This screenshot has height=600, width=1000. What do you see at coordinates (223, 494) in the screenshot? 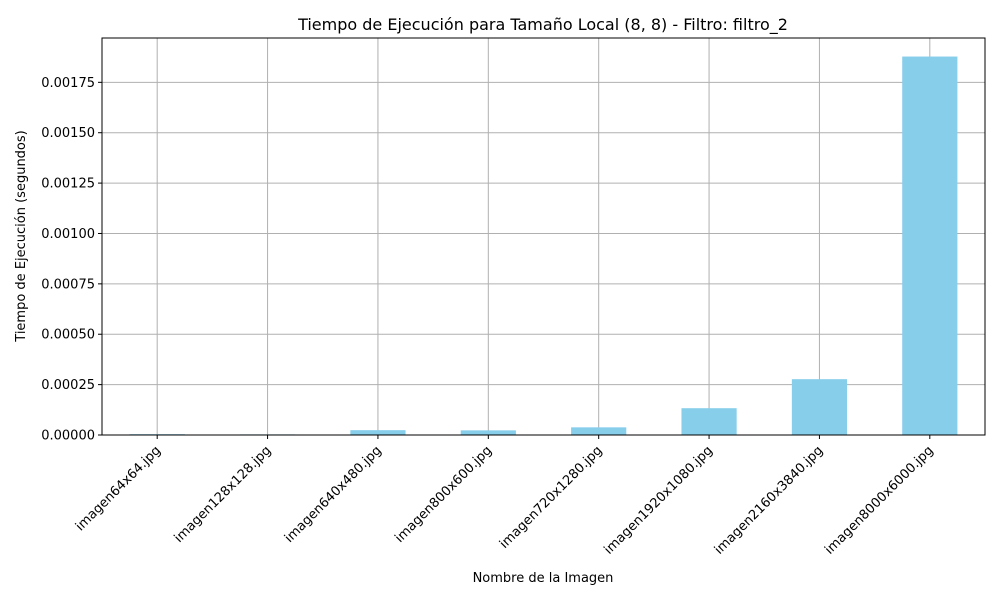
I see `x-tick-label: imagen128x128.jpg` at bounding box center [223, 494].